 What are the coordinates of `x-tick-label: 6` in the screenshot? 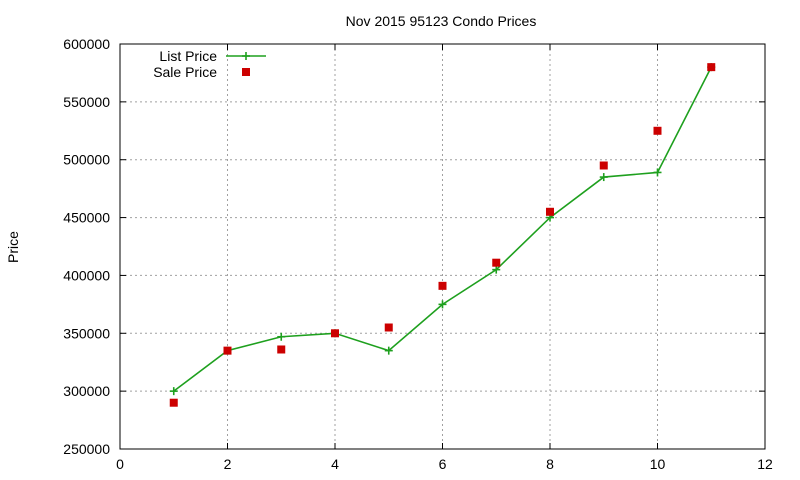 It's located at (443, 464).